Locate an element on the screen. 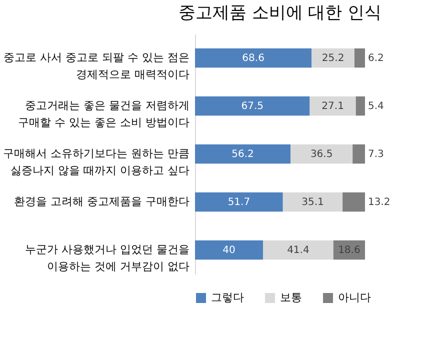 The image size is (431, 339). data-label: 41.4 is located at coordinates (298, 250).